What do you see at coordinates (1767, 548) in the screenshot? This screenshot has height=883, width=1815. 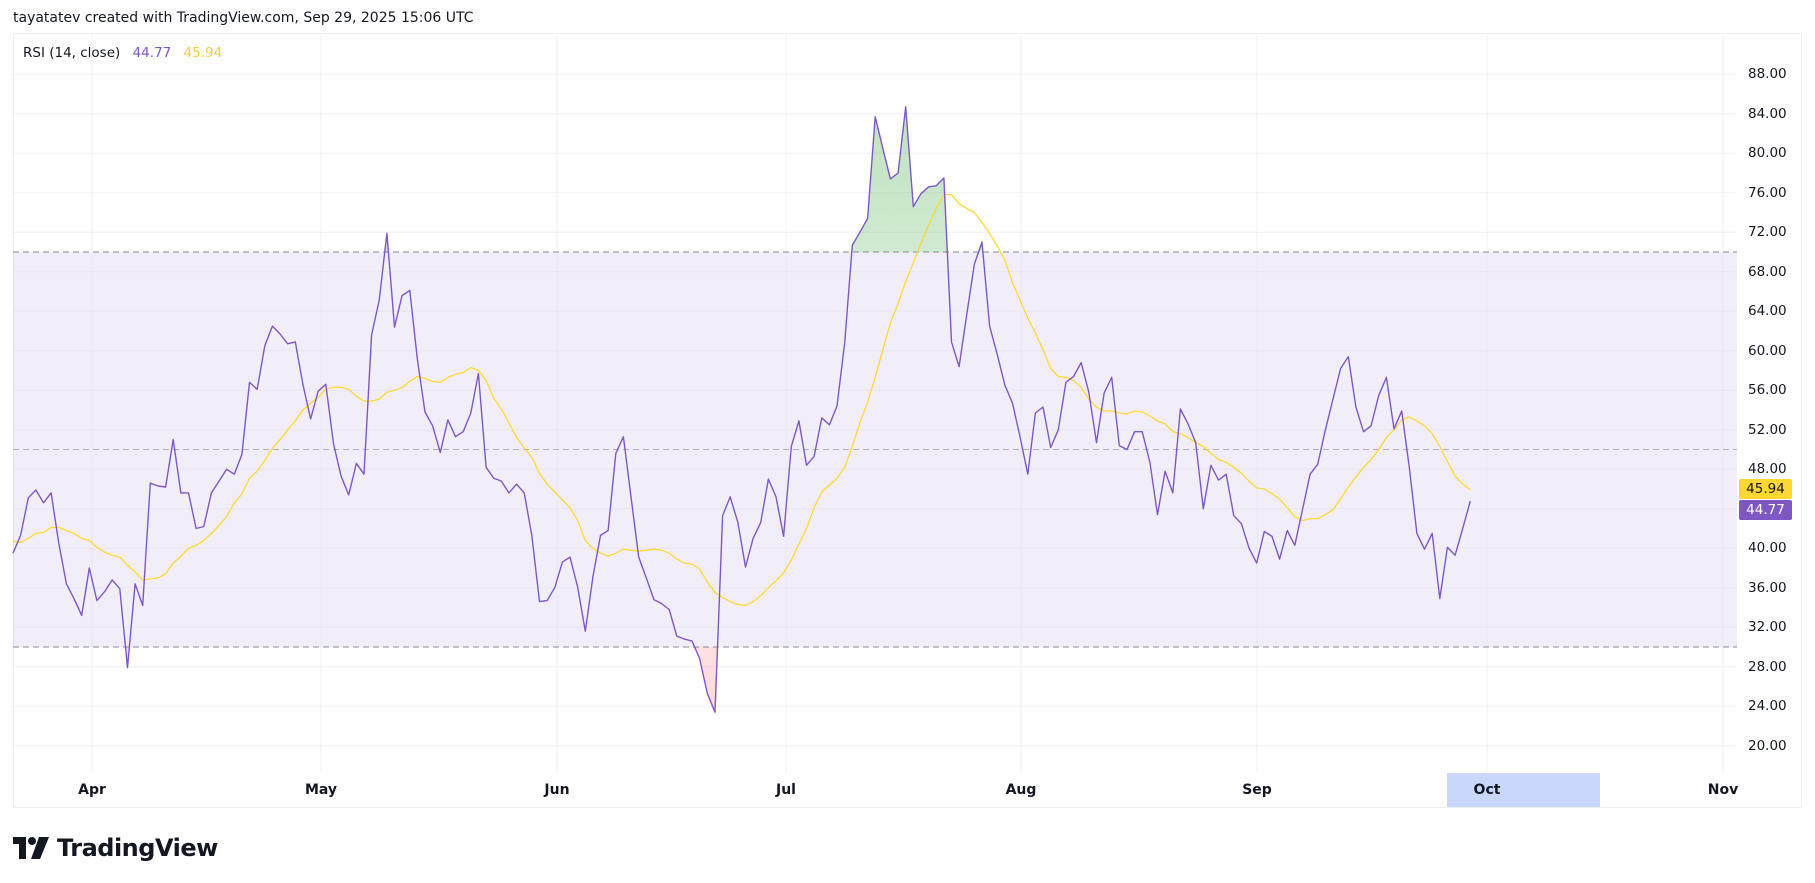 I see `price-axis-label: 40.00` at bounding box center [1767, 548].